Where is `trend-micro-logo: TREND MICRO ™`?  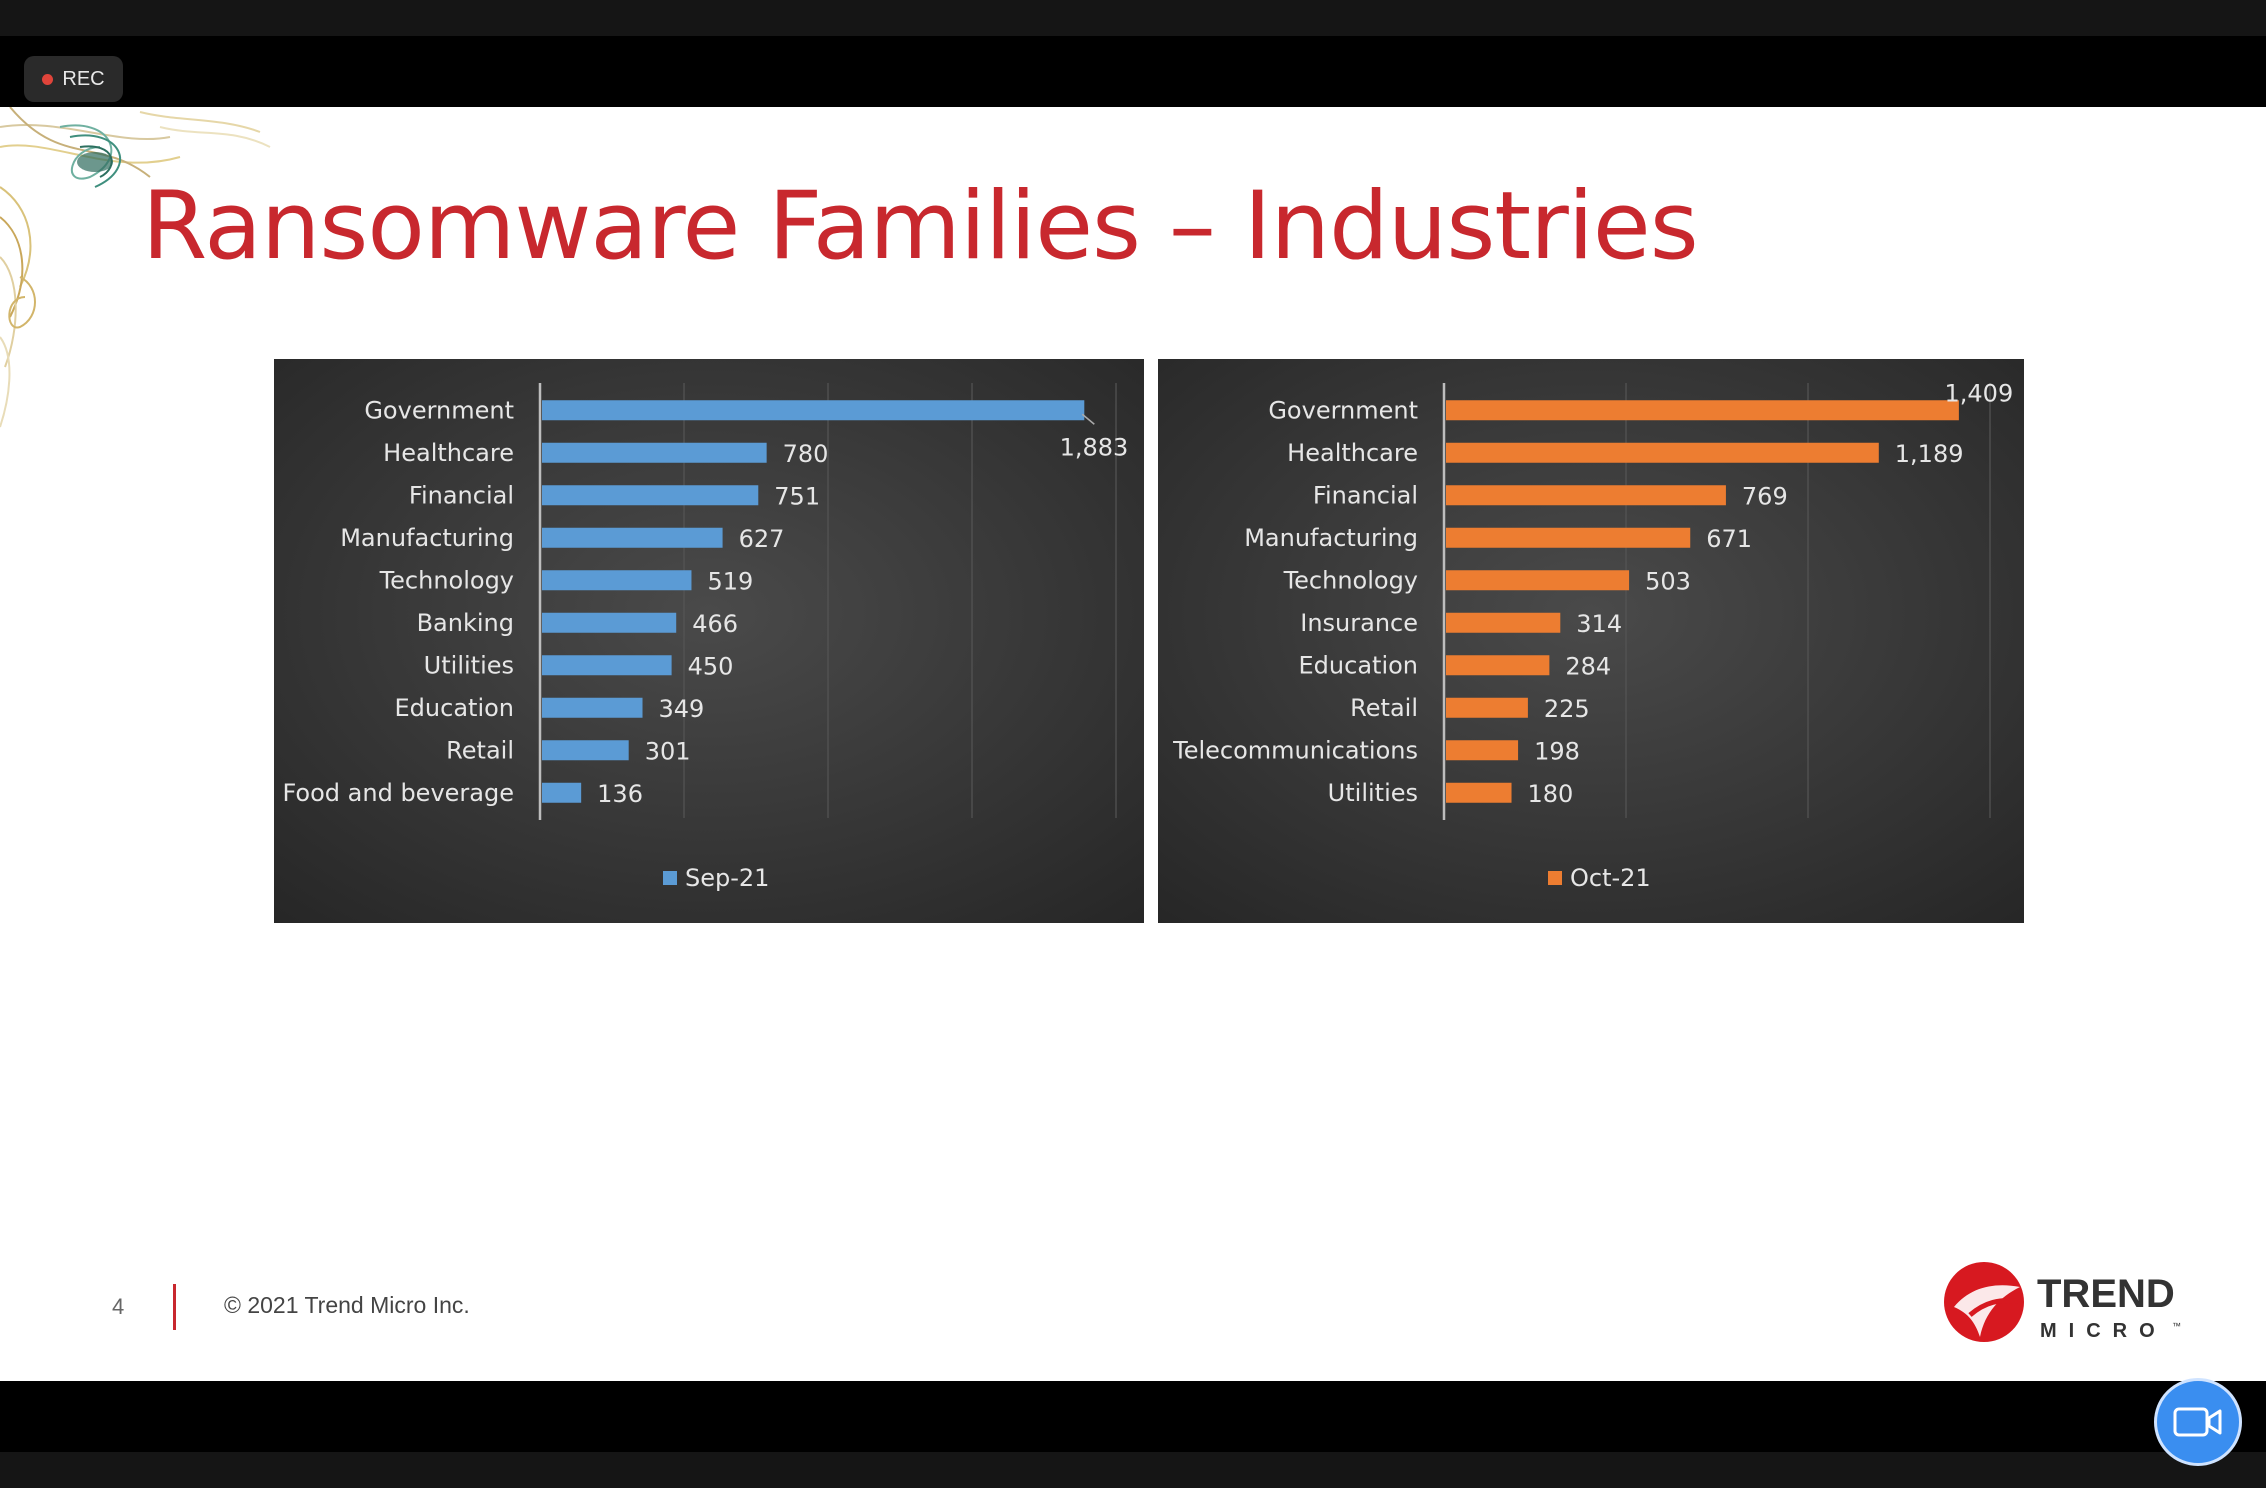 trend-micro-logo: TREND MICRO ™ is located at coordinates (2062, 1302).